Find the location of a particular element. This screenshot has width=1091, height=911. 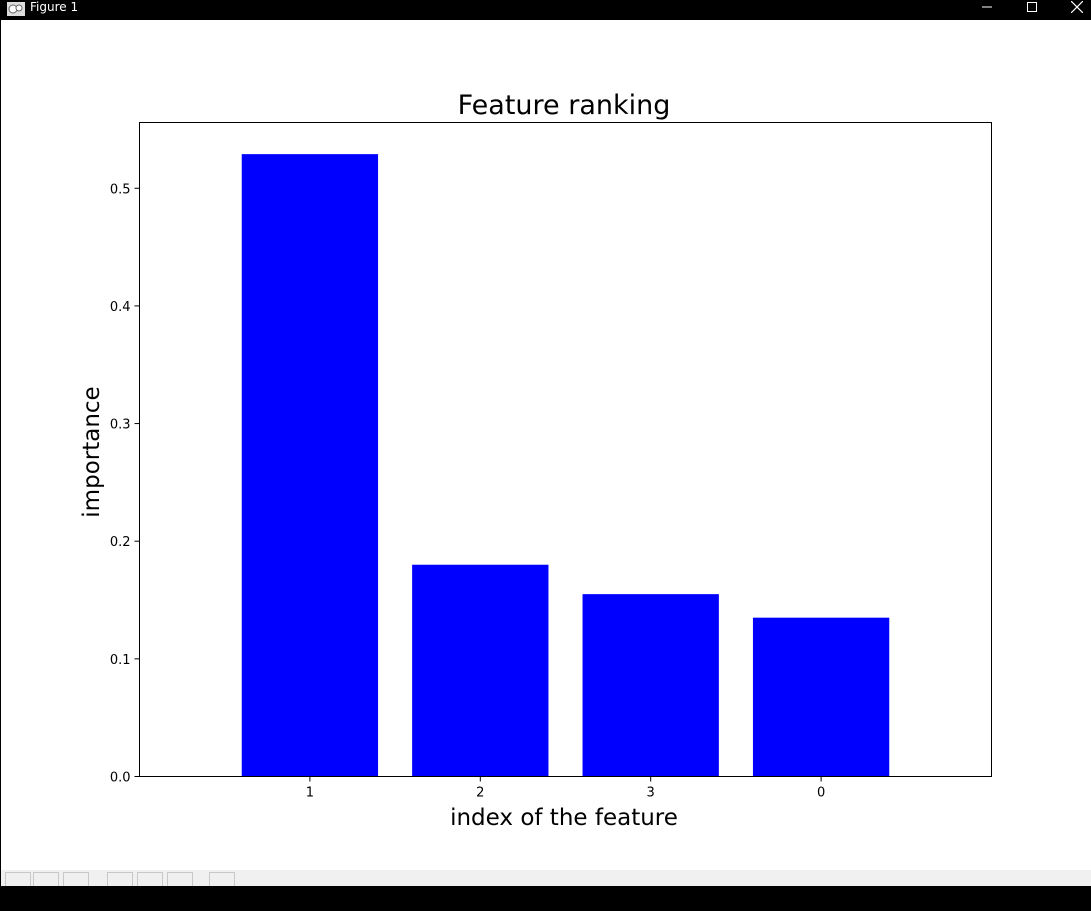

x-tick-label: 1 is located at coordinates (310, 793).